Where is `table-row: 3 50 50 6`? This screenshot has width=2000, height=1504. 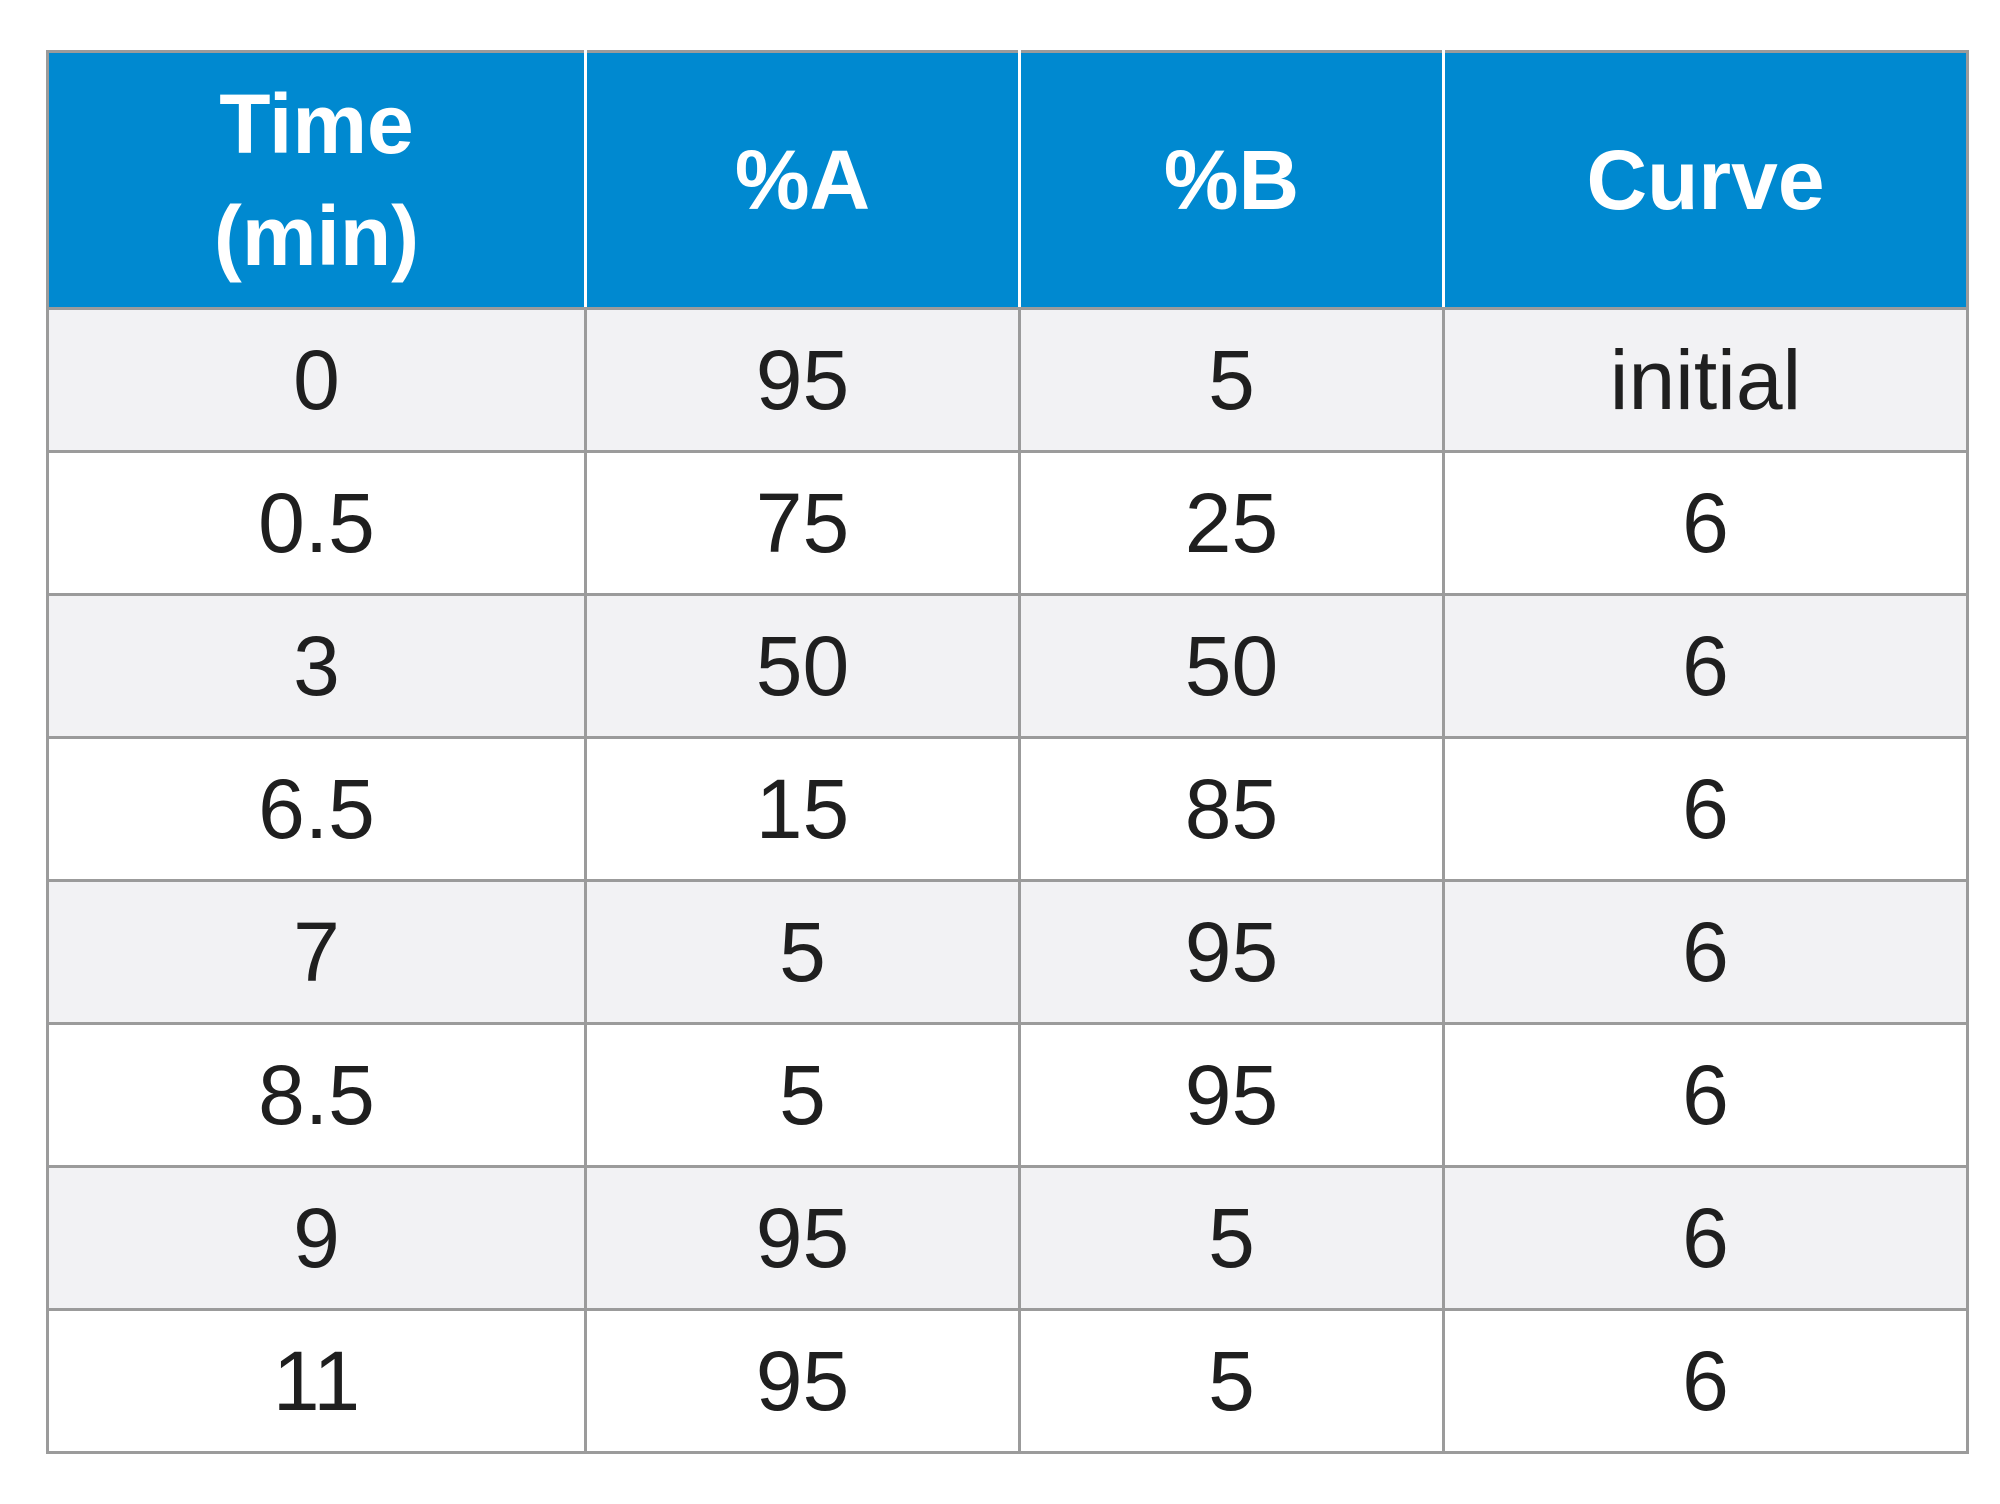
table-row: 3 50 50 6 is located at coordinates (1007, 666).